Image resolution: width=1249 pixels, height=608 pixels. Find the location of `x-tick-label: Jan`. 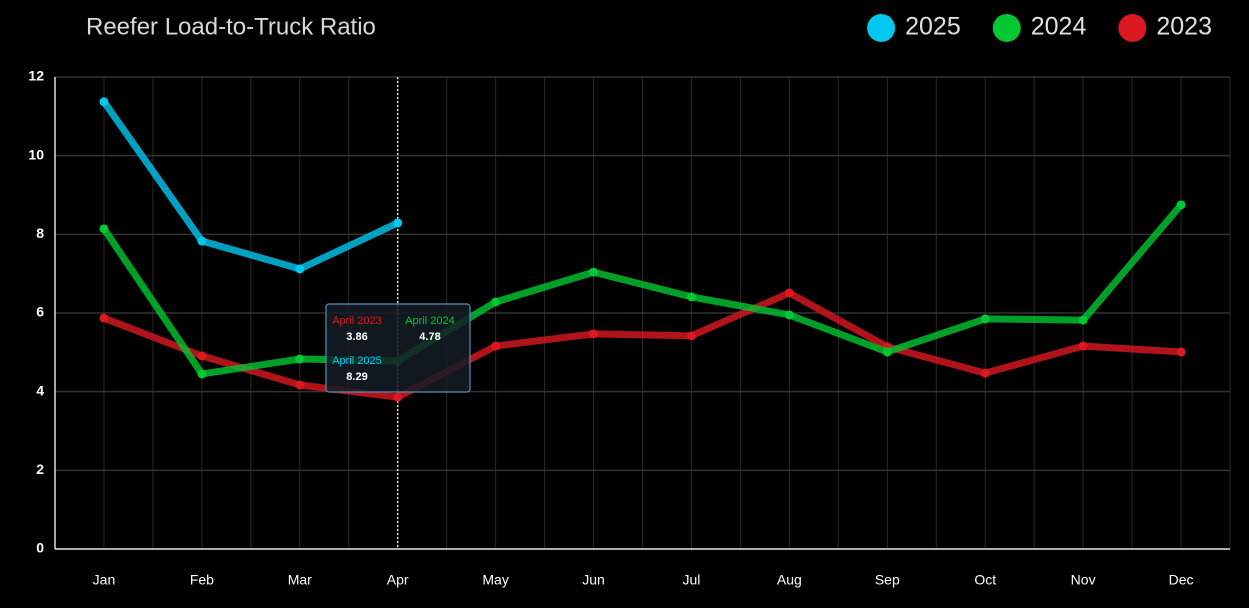

x-tick-label: Jan is located at coordinates (104, 580).